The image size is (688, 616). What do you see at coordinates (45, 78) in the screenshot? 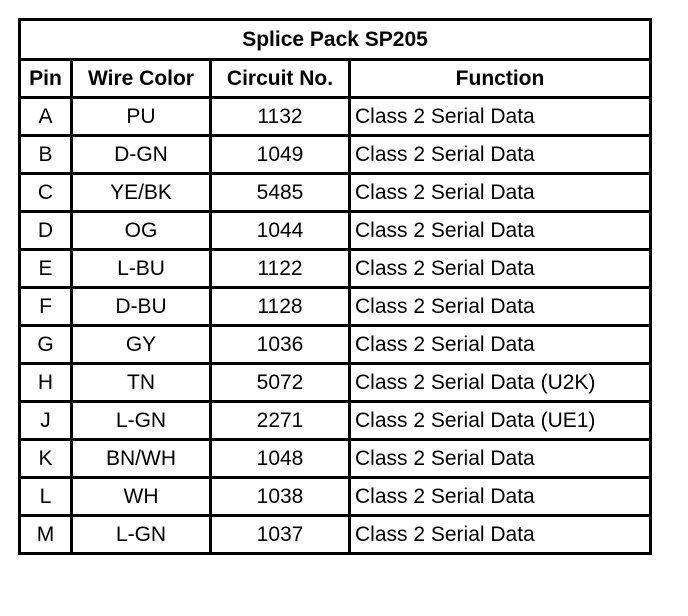
I see `header-pin: Pin` at bounding box center [45, 78].